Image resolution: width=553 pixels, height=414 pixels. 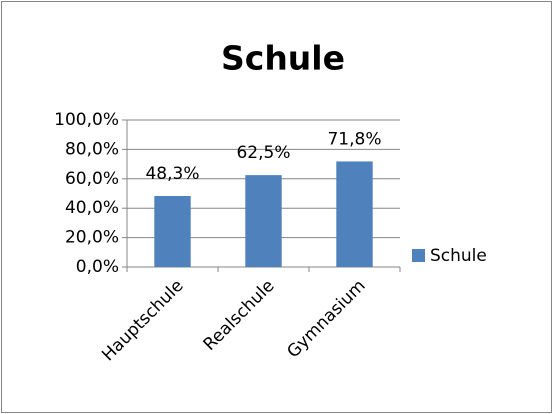 I want to click on data-label: 71,8%, so click(x=354, y=139).